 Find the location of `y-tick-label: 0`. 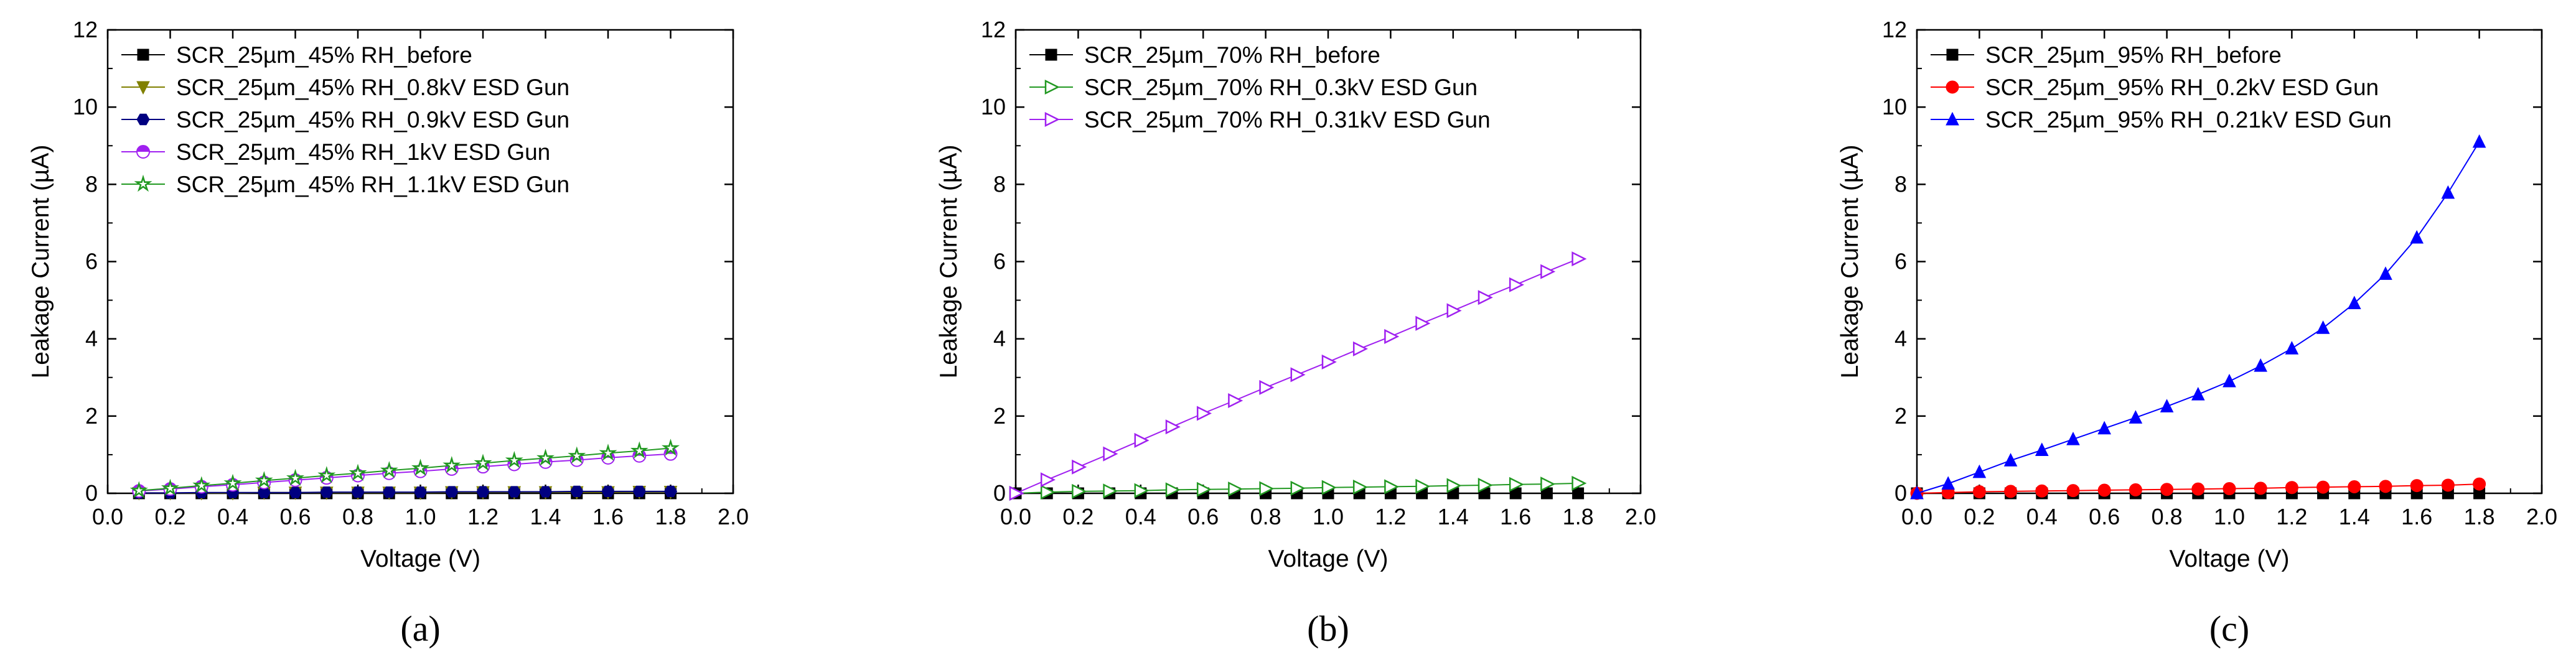

y-tick-label: 0 is located at coordinates (1901, 493).